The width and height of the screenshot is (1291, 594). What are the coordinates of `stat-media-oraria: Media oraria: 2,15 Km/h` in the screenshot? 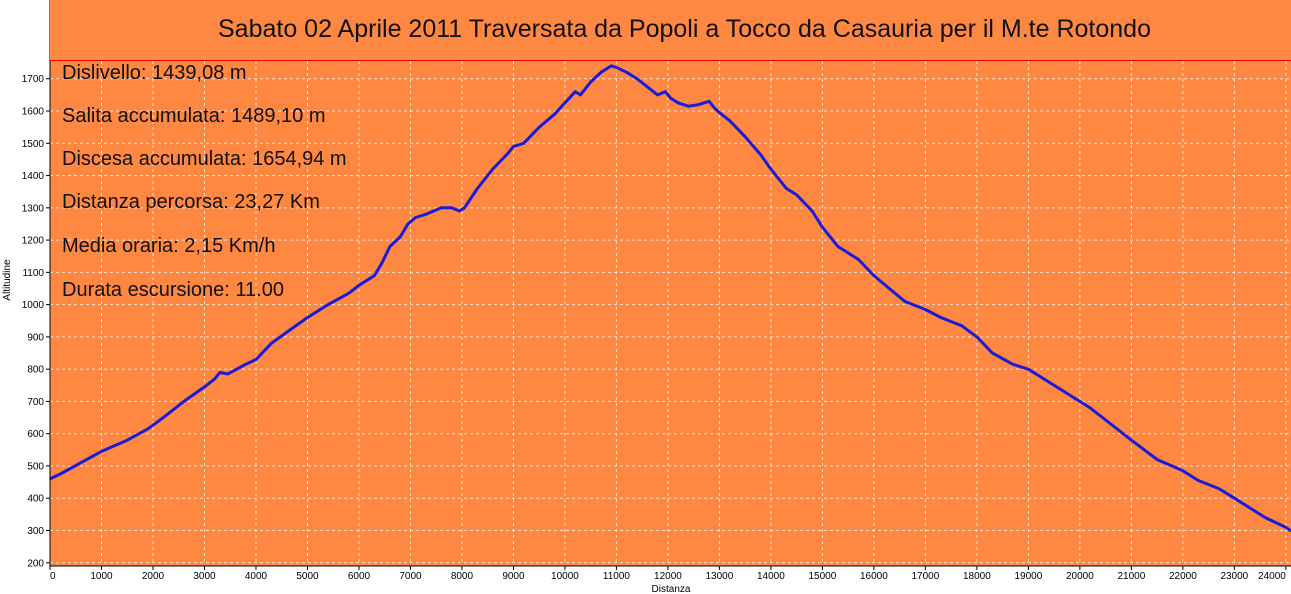 It's located at (169, 246).